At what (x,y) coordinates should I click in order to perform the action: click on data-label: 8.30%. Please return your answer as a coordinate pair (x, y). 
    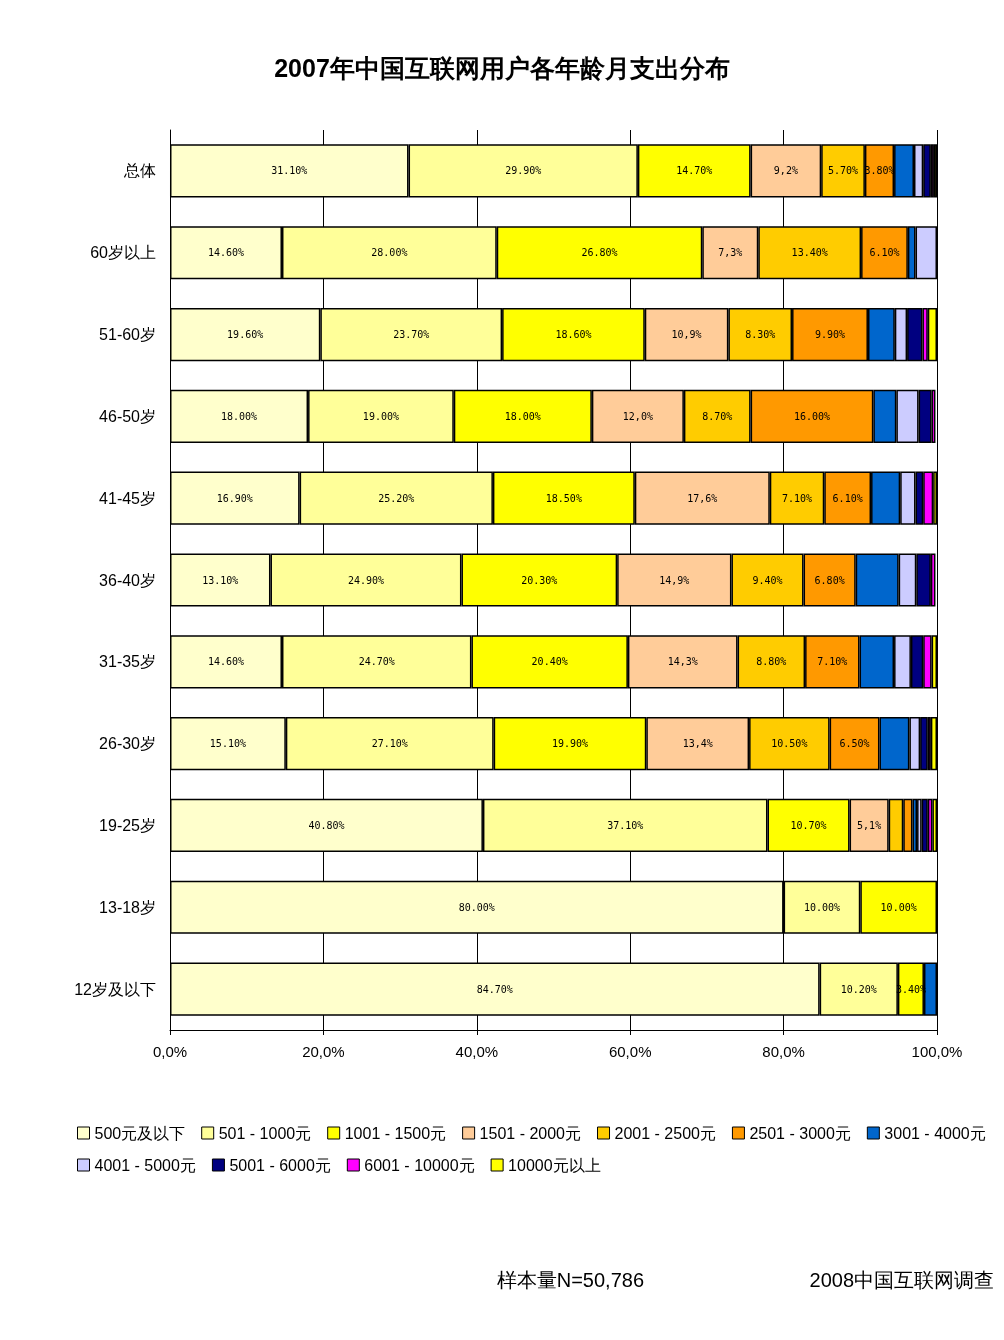
    Looking at the image, I should click on (760, 335).